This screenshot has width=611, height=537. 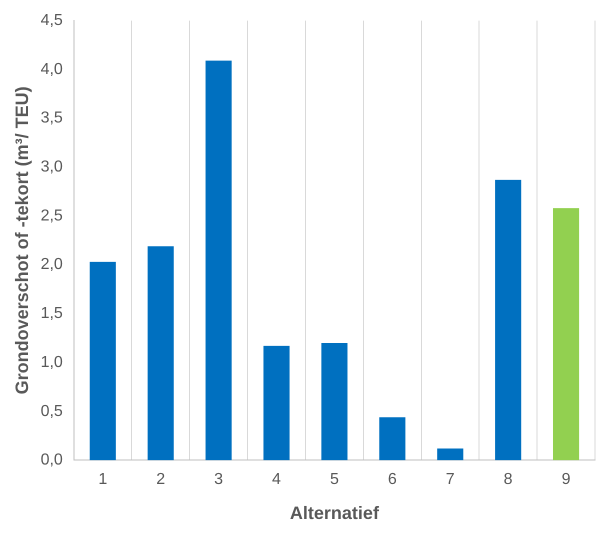 What do you see at coordinates (22, 240) in the screenshot?
I see `y-axis-title: Grondoverschot of -tekort (m³/ TEU)` at bounding box center [22, 240].